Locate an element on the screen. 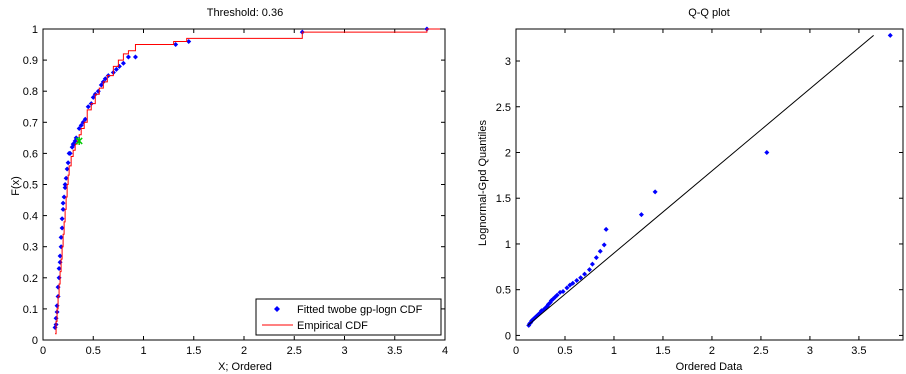 Image resolution: width=906 pixels, height=374 pixels. qq-xtick-label: 1.5 is located at coordinates (662, 351).